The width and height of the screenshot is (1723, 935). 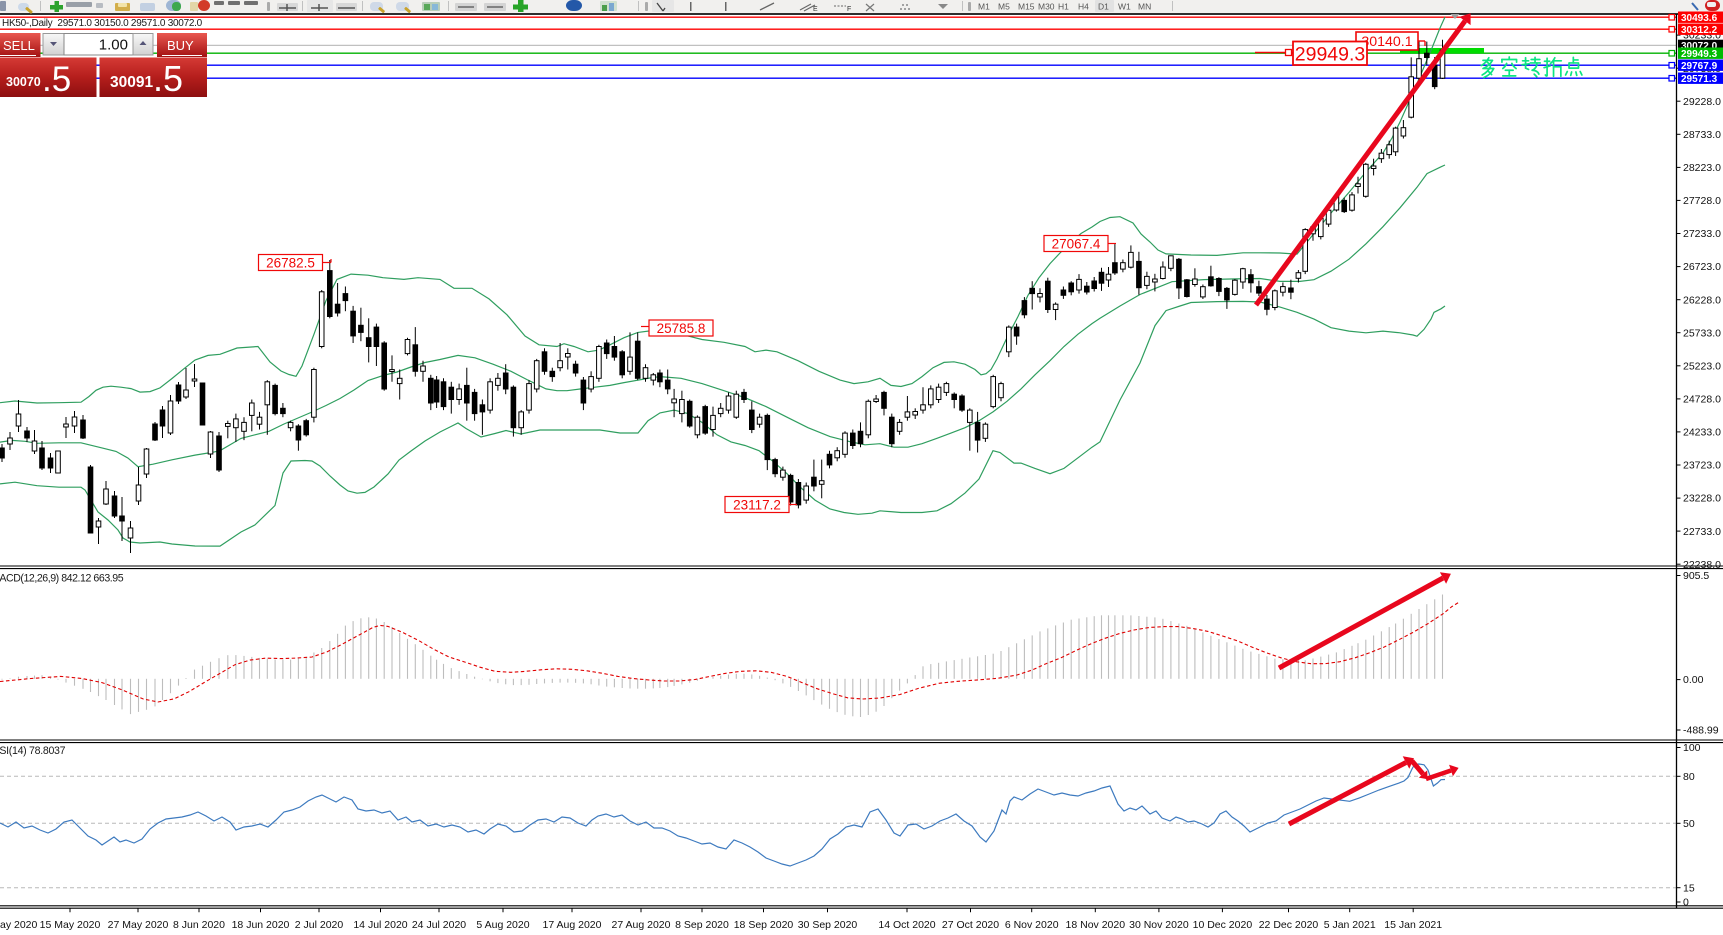 I want to click on svg-text: 26782.5, so click(x=290, y=262).